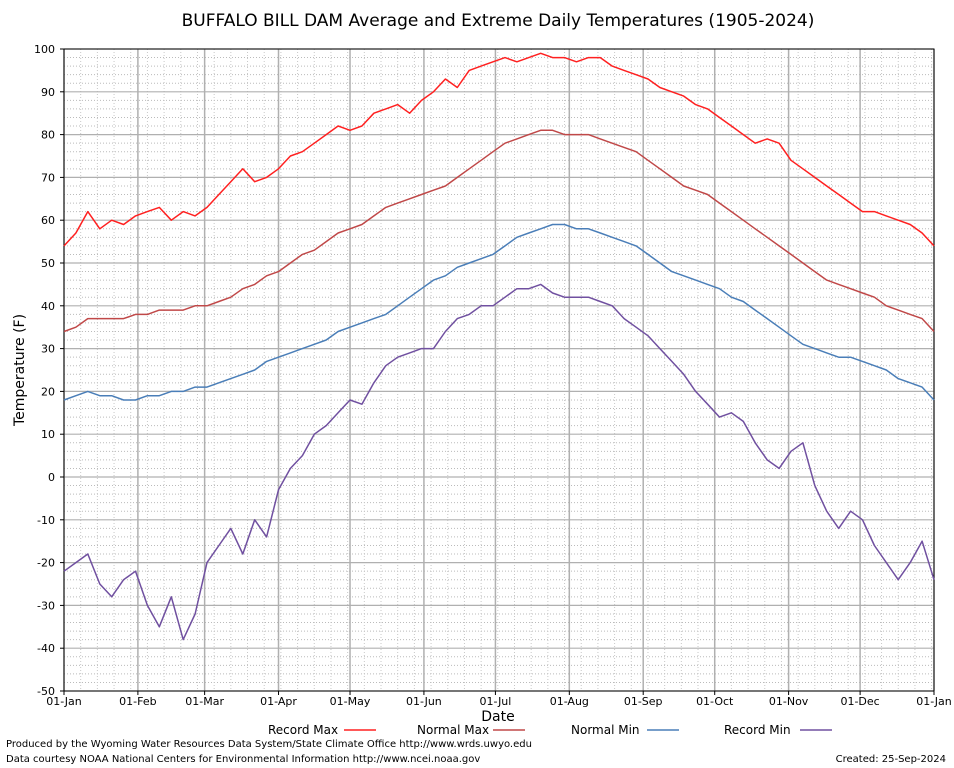 Image resolution: width=954 pixels, height=768 pixels. I want to click on legend: Record Max Normal Max Normal Min Record Min, so click(550, 730).